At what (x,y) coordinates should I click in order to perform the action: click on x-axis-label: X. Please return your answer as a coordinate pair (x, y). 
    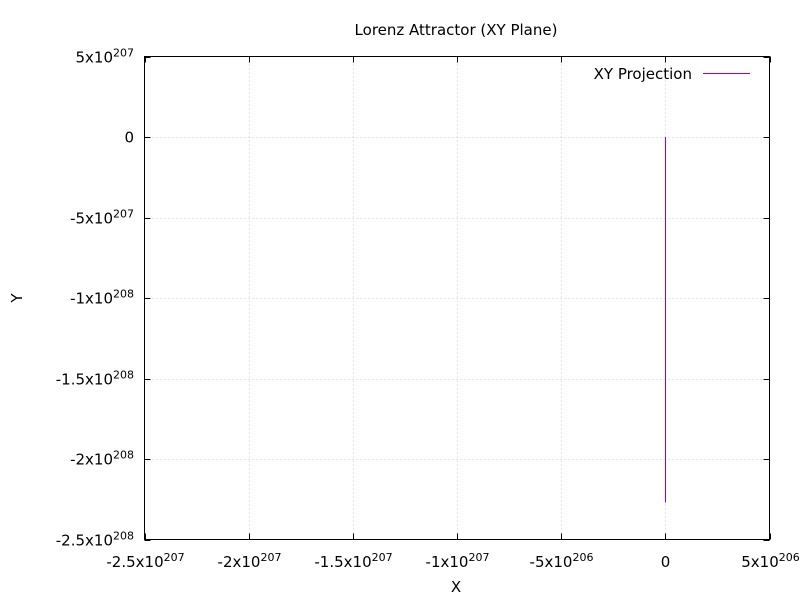
    Looking at the image, I should click on (456, 587).